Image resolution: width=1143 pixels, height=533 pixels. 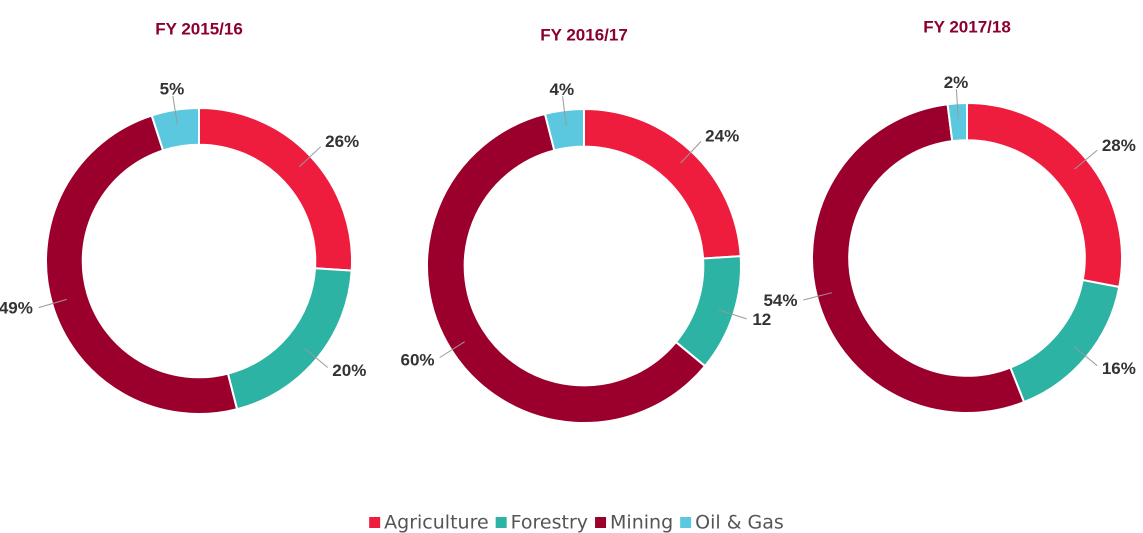 What do you see at coordinates (780, 300) in the screenshot?
I see `data-label: 54%` at bounding box center [780, 300].